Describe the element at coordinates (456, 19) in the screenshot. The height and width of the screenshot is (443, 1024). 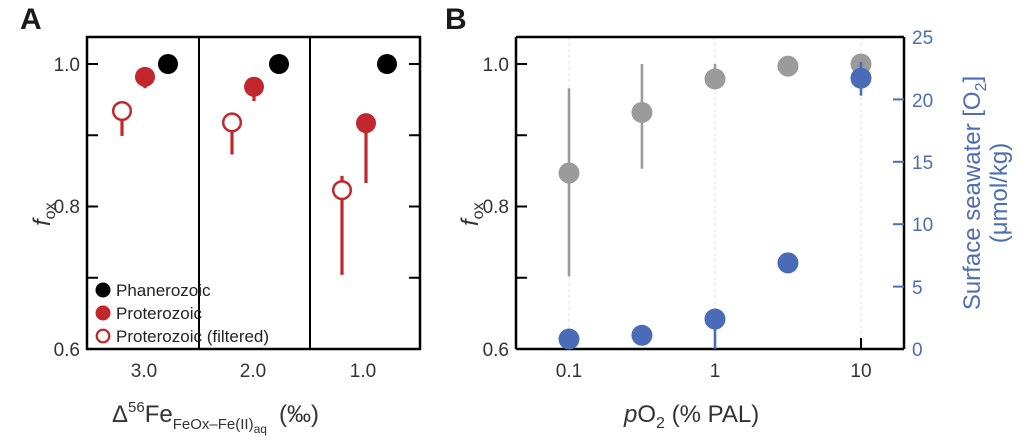
I see `panel-label-b: B` at that location.